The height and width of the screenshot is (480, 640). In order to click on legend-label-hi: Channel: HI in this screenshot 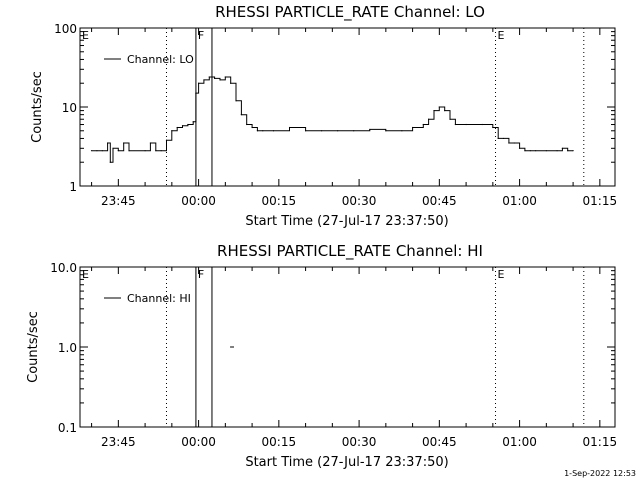, I will do `click(159, 298)`.